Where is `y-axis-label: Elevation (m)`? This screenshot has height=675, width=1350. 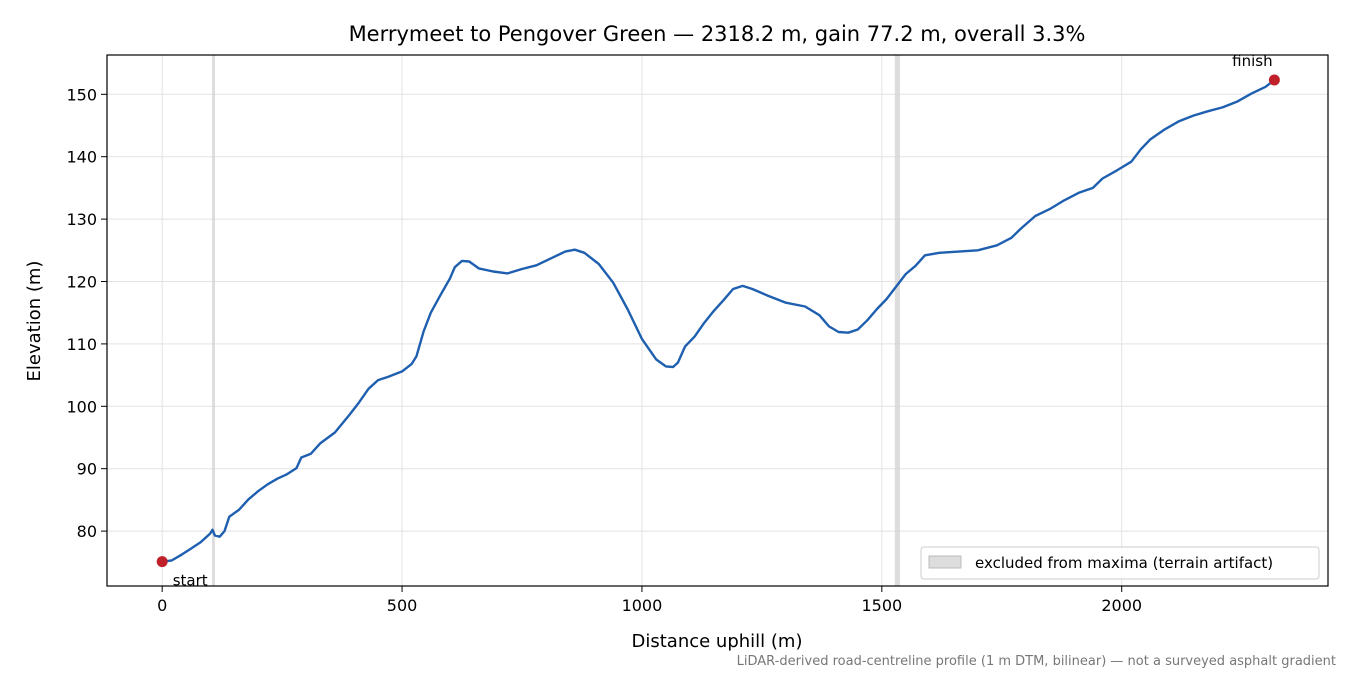 y-axis-label: Elevation (m) is located at coordinates (34, 321).